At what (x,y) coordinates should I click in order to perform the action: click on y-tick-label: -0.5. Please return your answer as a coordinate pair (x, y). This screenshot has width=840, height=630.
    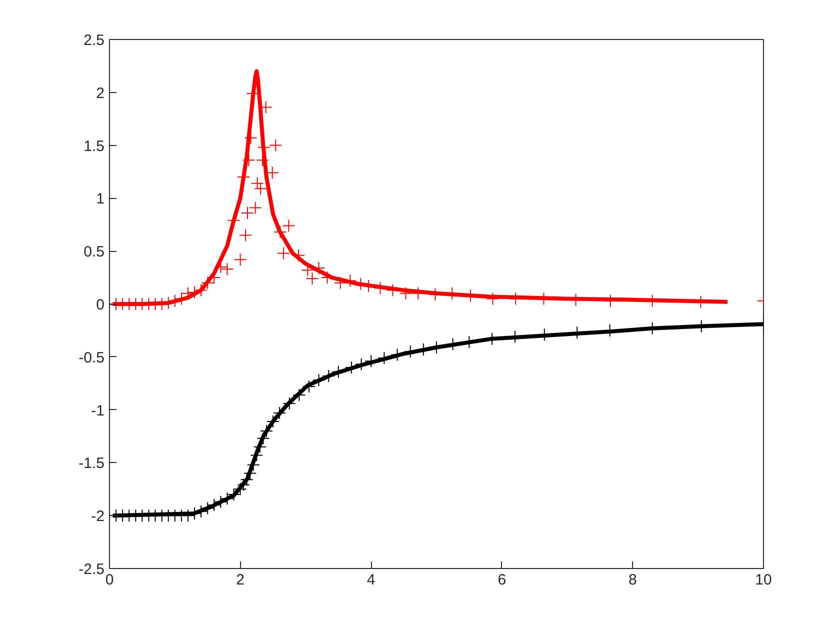
    Looking at the image, I should click on (91, 357).